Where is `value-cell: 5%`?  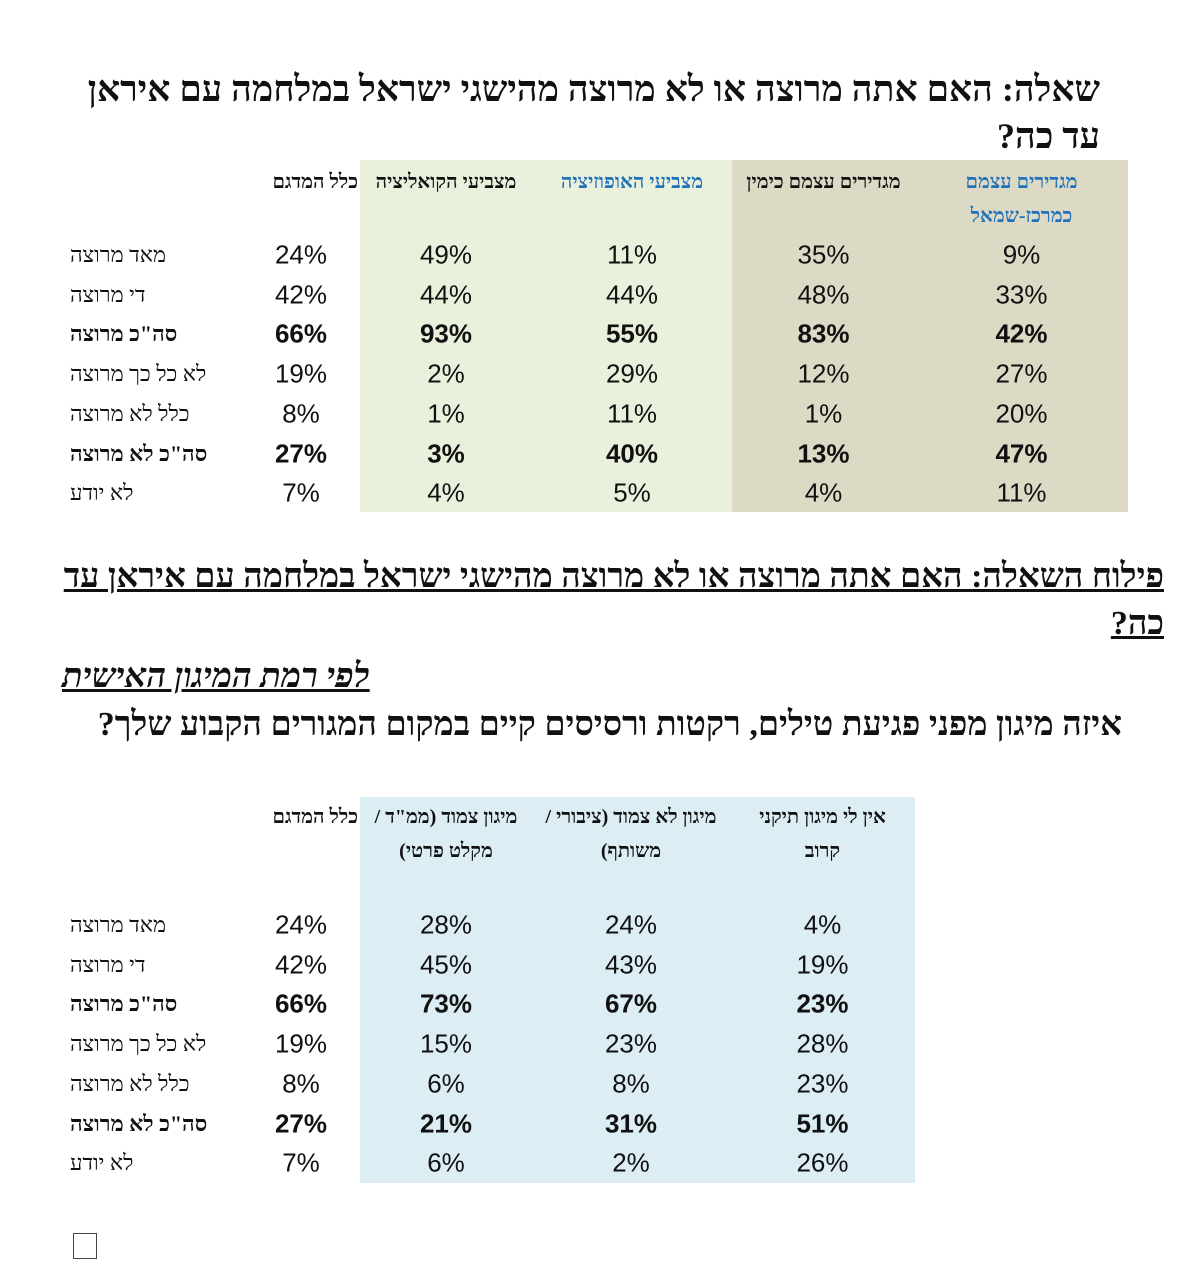
value-cell: 5% is located at coordinates (632, 492).